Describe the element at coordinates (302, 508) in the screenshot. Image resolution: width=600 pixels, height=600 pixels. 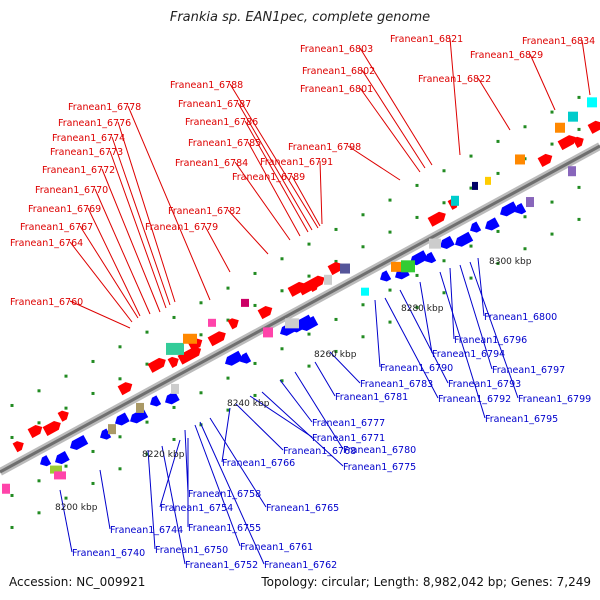
I see `reverse-gene-label: Franean1_6765` at that location.